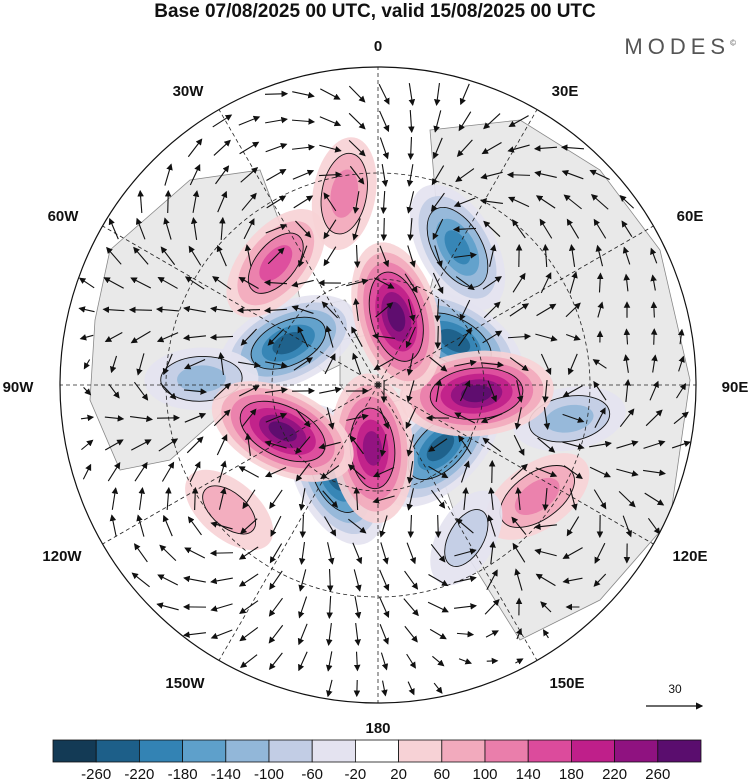 The height and width of the screenshot is (783, 750). I want to click on colorbar-label: -140, so click(226, 774).